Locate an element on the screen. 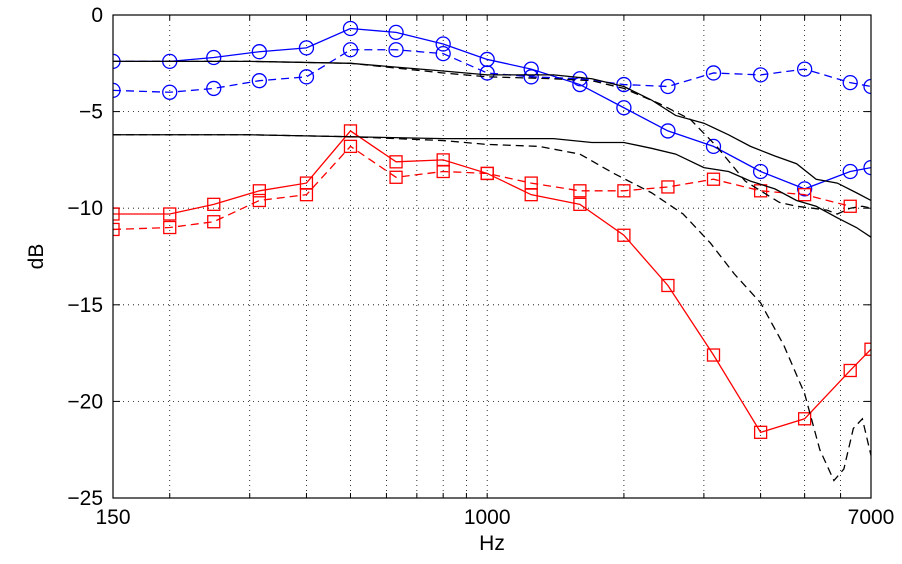 The height and width of the screenshot is (564, 902). y-tick-label: −10 is located at coordinates (85, 208).